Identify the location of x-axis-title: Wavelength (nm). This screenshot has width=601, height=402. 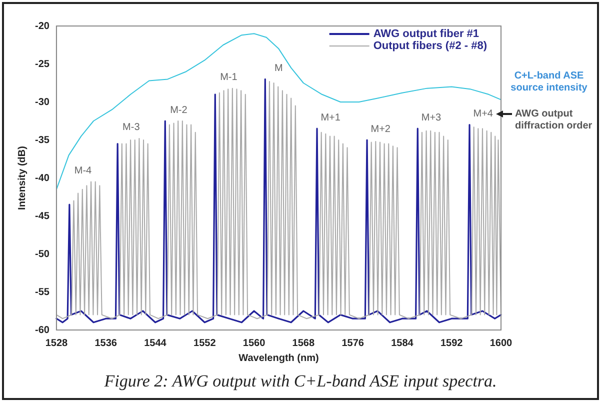
(278, 358).